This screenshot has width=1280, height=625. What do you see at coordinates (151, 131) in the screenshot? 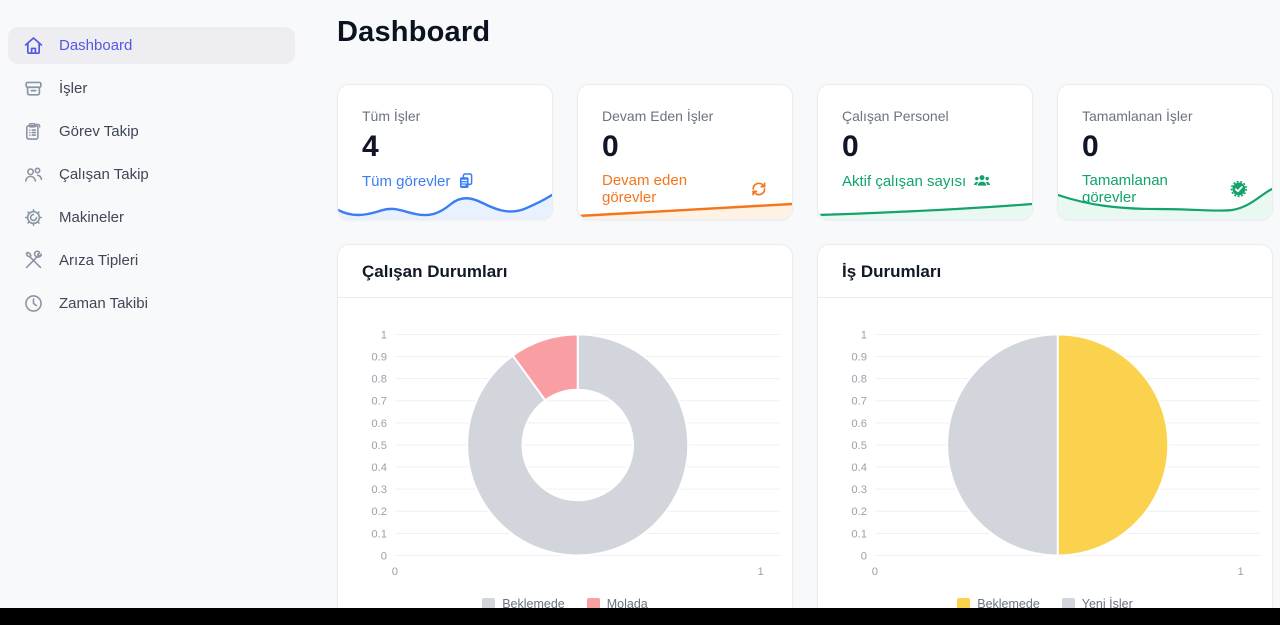
I see `sidebar-item-gorev-takip: Görev Takip` at bounding box center [151, 131].